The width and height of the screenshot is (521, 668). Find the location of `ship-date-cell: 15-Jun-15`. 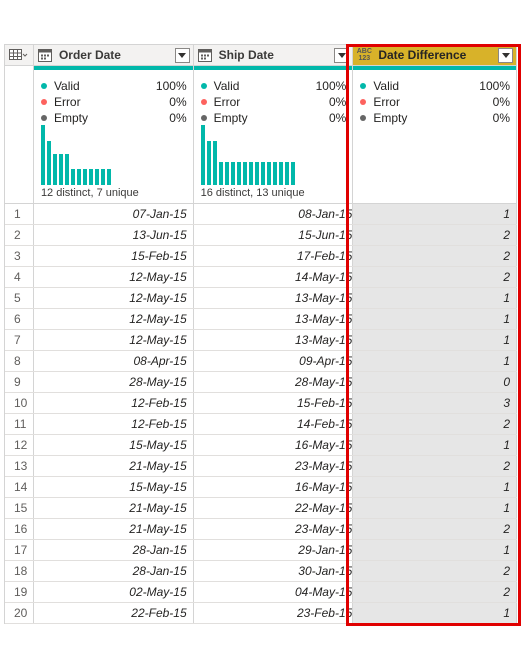

ship-date-cell: 15-Jun-15 is located at coordinates (274, 235).